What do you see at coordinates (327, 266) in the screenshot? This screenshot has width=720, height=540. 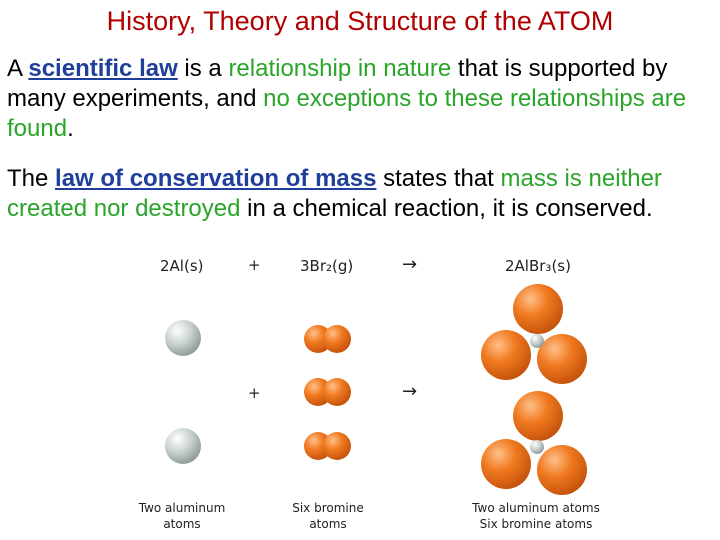 I see `reactant-bromine: 3Br₂(g)` at bounding box center [327, 266].